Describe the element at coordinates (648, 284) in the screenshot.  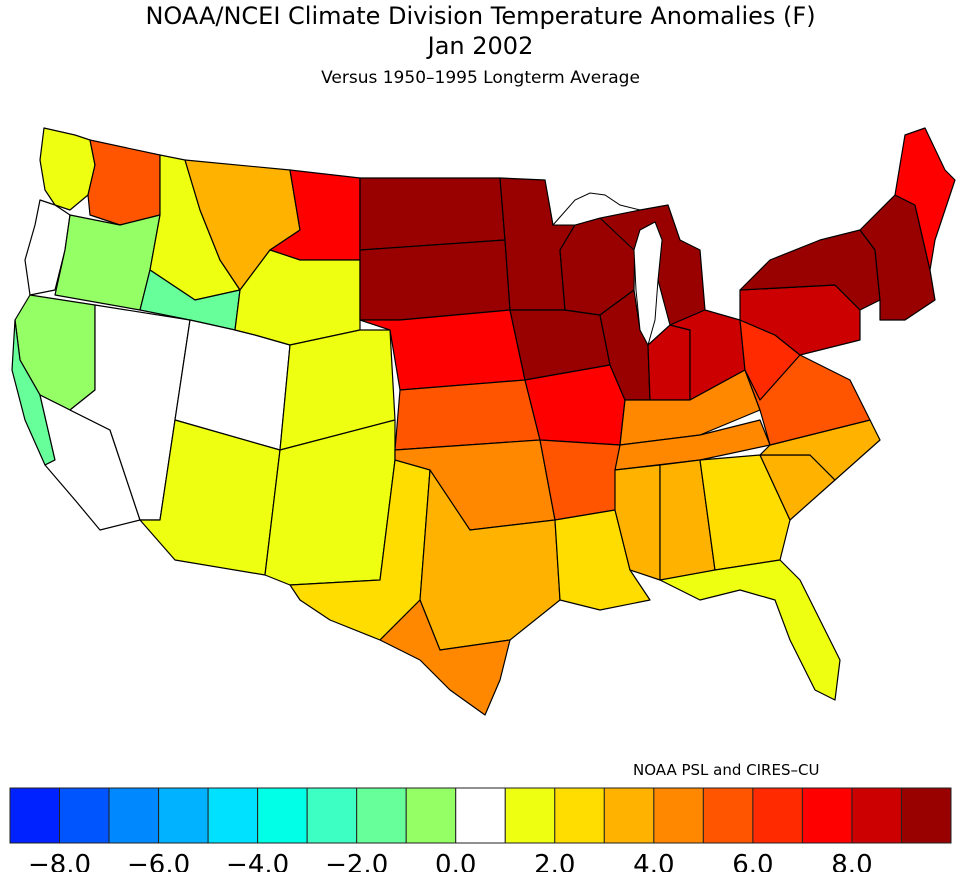
I see `lake-michigan` at that location.